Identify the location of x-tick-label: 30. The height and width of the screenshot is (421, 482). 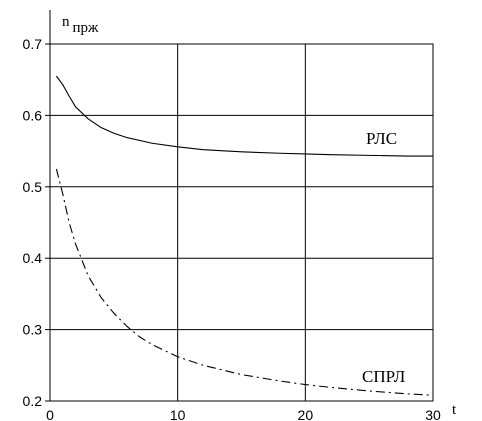
(433, 414).